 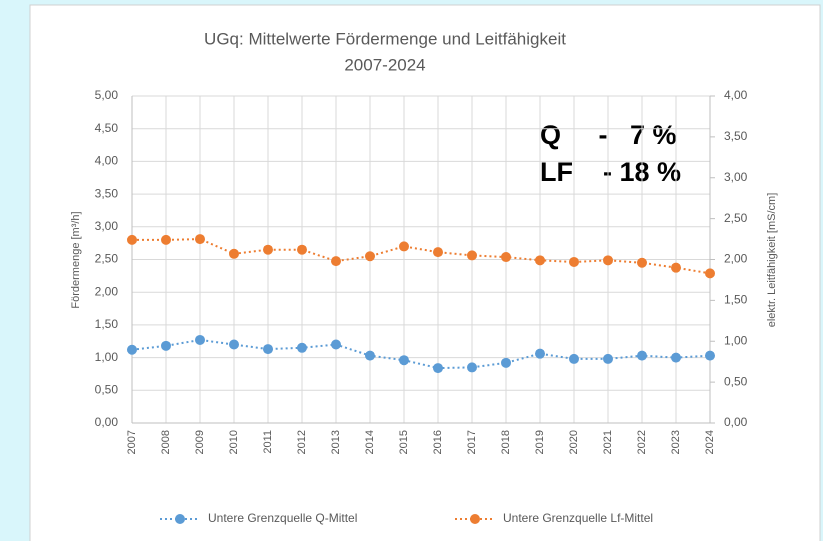 What do you see at coordinates (506, 442) in the screenshot?
I see `x-tick-label: 2018` at bounding box center [506, 442].